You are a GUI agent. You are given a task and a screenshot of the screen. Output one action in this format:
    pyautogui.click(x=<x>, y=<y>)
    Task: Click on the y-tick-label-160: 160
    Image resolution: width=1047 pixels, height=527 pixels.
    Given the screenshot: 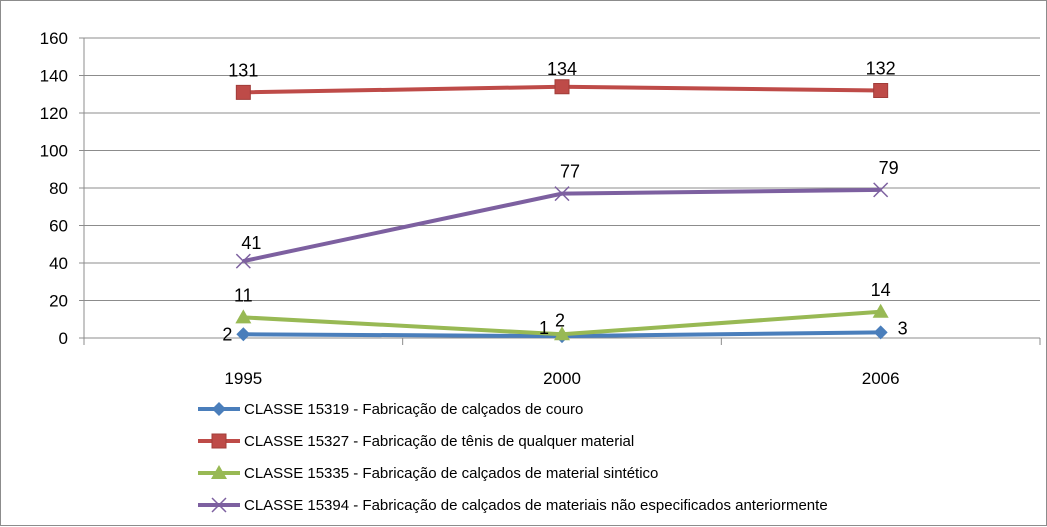 What is the action you would take?
    pyautogui.click(x=54, y=38)
    